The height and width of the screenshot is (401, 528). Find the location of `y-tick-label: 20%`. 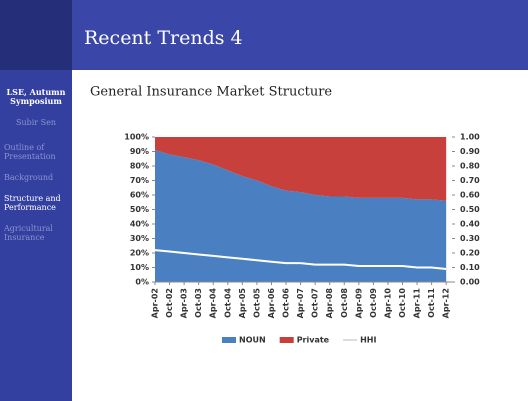

y-tick-label: 20% is located at coordinates (139, 253).